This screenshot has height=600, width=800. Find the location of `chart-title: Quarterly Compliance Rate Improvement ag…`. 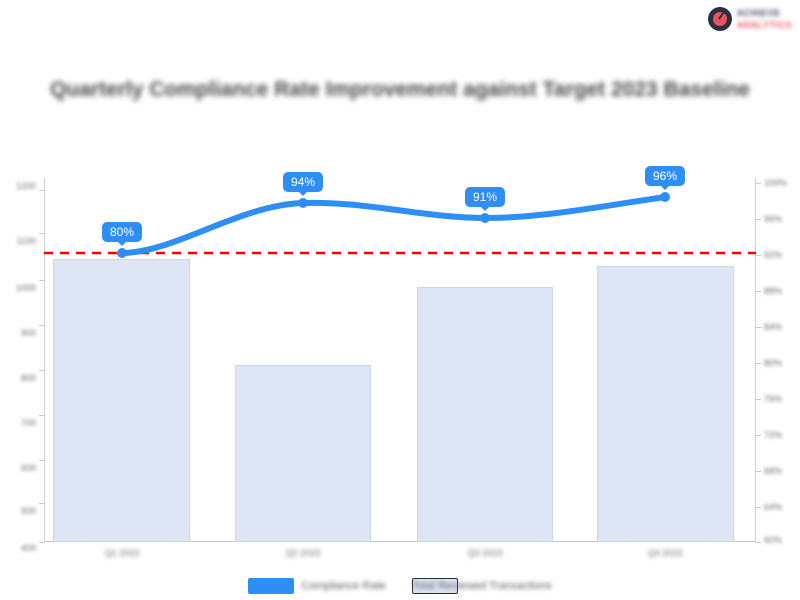

chart-title: Quarterly Compliance Rate Improvement ag… is located at coordinates (400, 89).